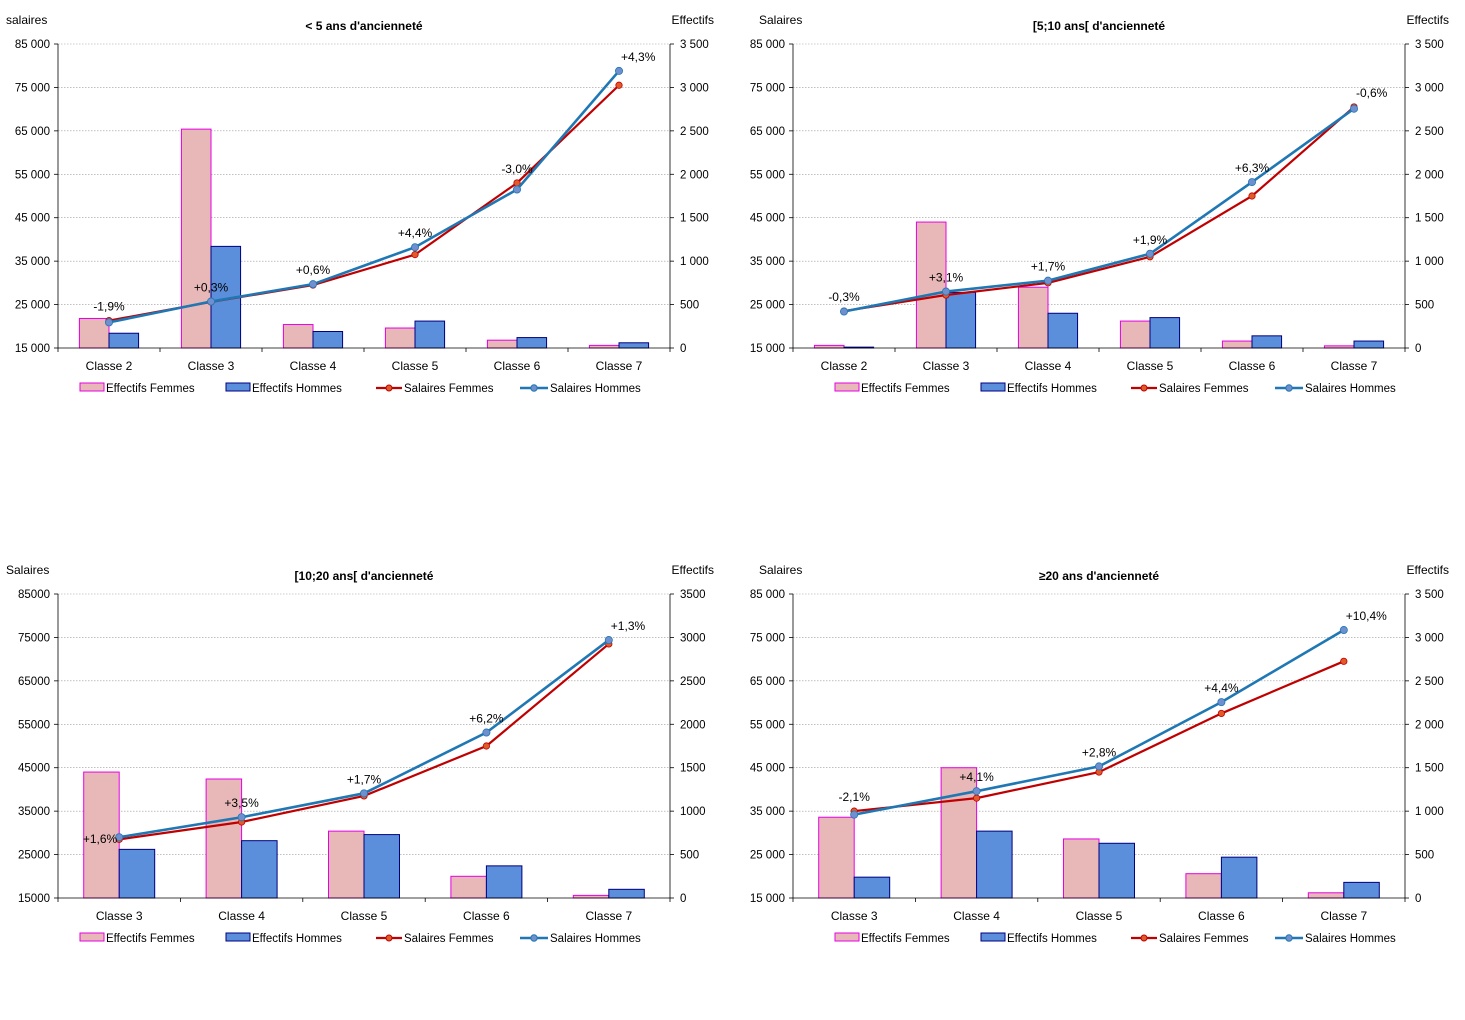 The height and width of the screenshot is (1020, 1465). What do you see at coordinates (1350, 389) in the screenshot?
I see `legend-label-salaires-hommes: Salaires Hommes` at bounding box center [1350, 389].